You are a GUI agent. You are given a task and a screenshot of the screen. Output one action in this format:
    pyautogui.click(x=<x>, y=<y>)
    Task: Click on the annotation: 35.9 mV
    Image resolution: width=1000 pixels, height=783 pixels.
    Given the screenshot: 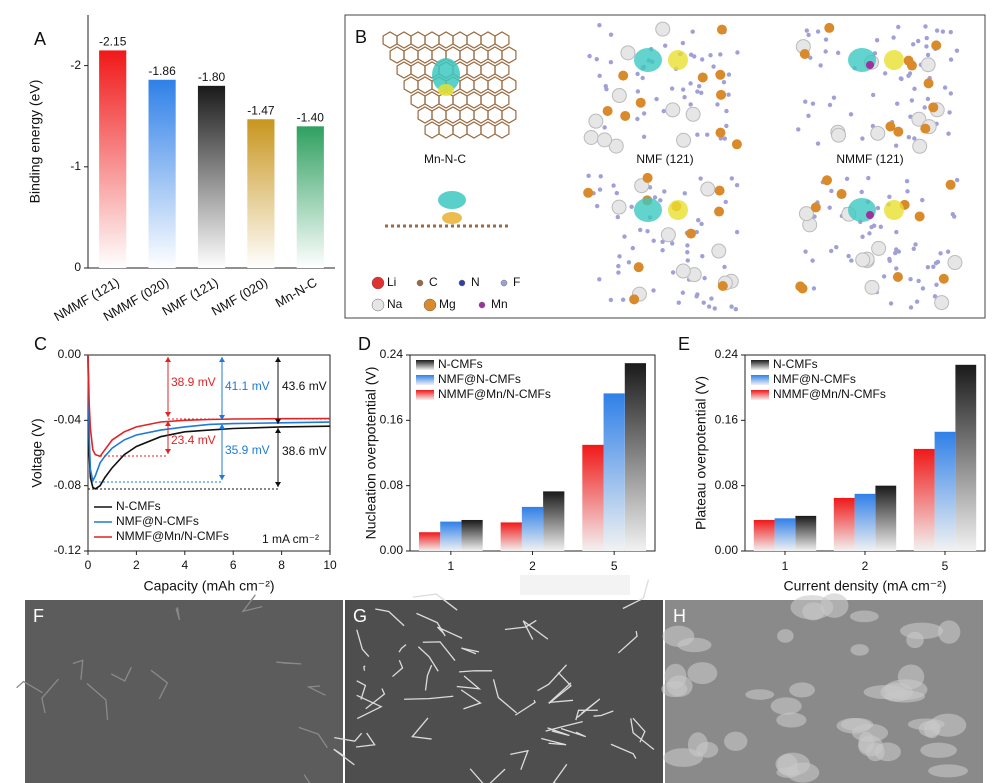 What is the action you would take?
    pyautogui.click(x=247, y=450)
    